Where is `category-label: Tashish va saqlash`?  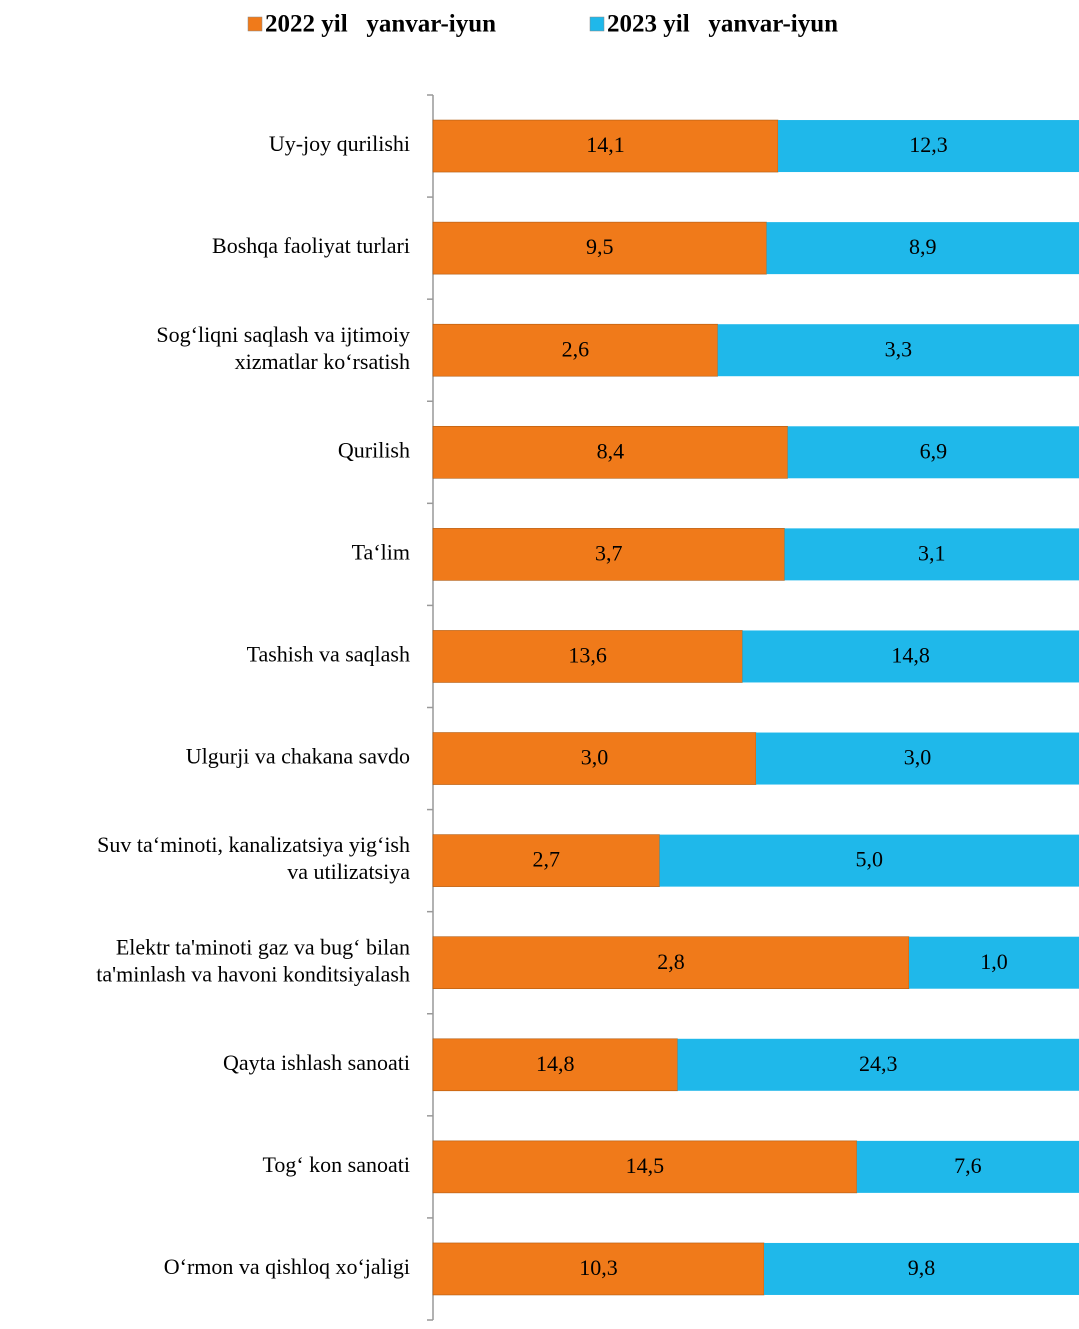
category-label: Tashish va saqlash is located at coordinates (328, 654).